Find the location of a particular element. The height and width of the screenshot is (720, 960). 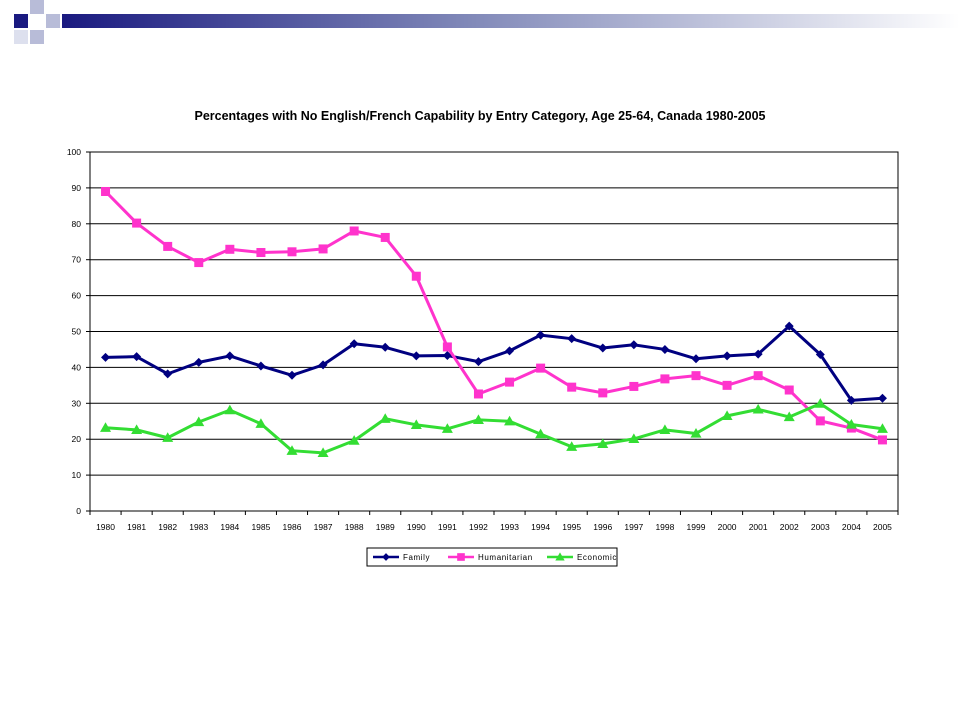

data-point-economic-1980 is located at coordinates (106, 427).